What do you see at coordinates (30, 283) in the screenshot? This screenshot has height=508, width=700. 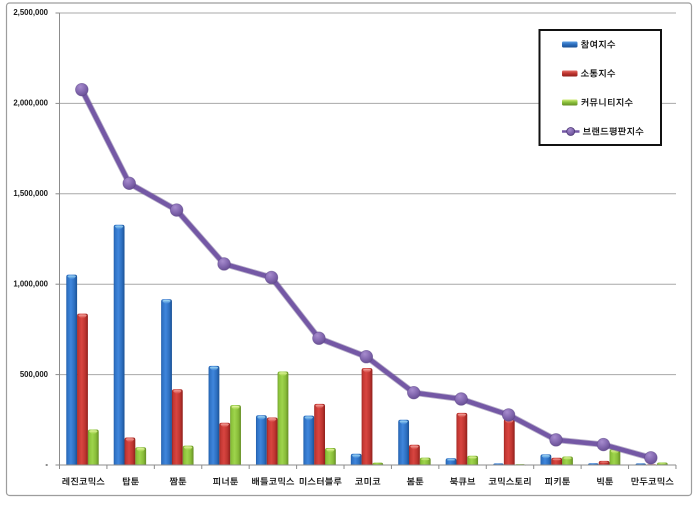 I see `svg-text: 1,000,000` at bounding box center [30, 283].